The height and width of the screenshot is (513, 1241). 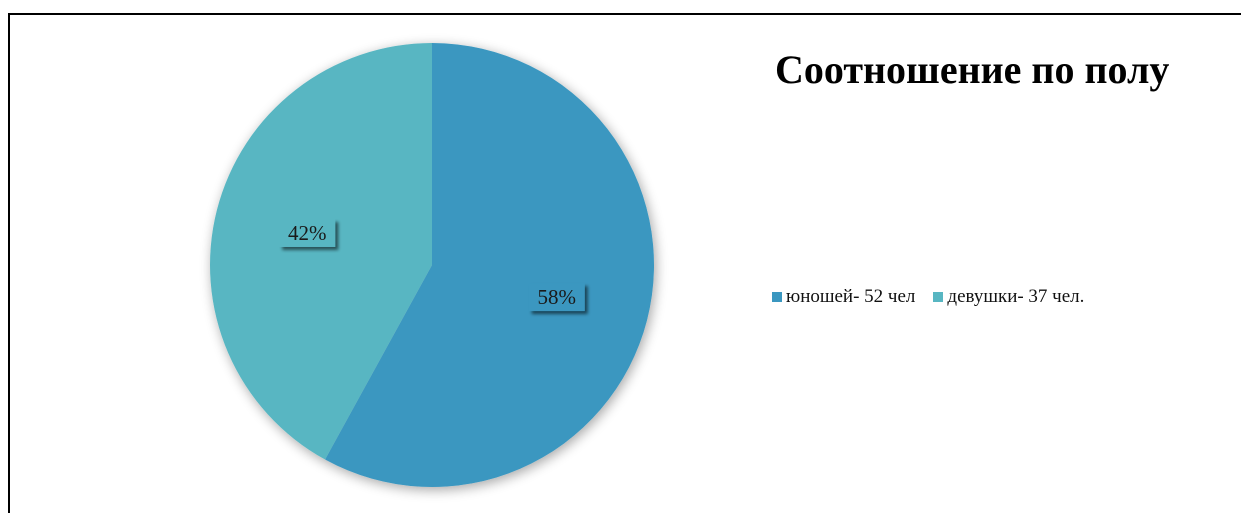 I want to click on data-label-box-boys, so click(x=556, y=297).